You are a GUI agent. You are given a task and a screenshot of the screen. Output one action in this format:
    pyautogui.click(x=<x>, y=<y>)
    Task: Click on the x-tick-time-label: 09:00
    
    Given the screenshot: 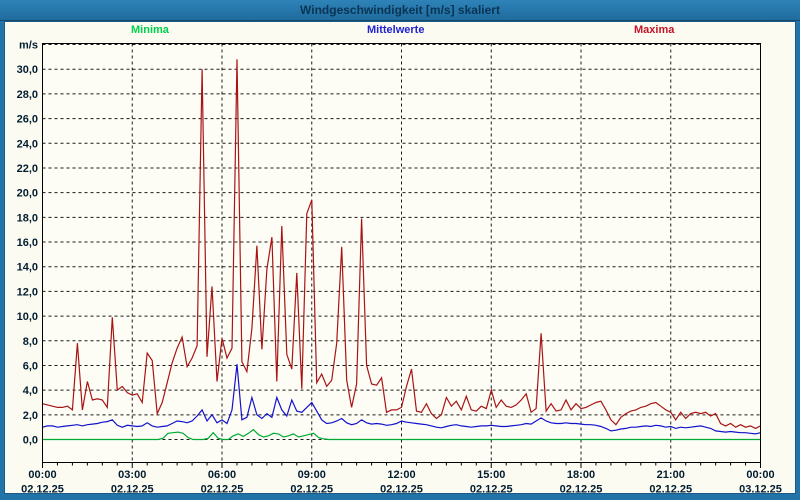 What is the action you would take?
    pyautogui.click(x=312, y=475)
    